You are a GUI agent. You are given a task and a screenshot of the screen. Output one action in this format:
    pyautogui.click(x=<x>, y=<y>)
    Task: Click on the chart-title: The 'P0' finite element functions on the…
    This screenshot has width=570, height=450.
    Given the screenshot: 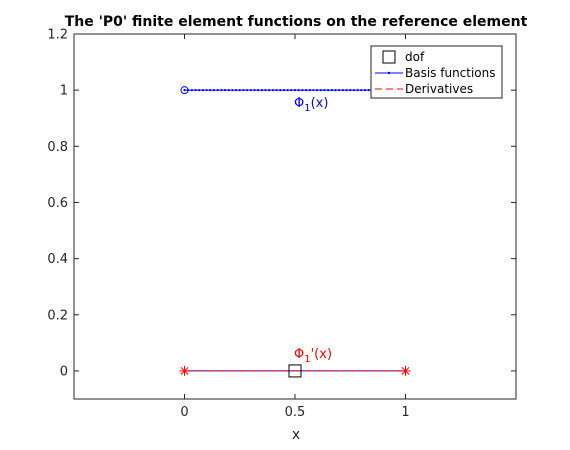 What is the action you would take?
    pyautogui.click(x=296, y=22)
    